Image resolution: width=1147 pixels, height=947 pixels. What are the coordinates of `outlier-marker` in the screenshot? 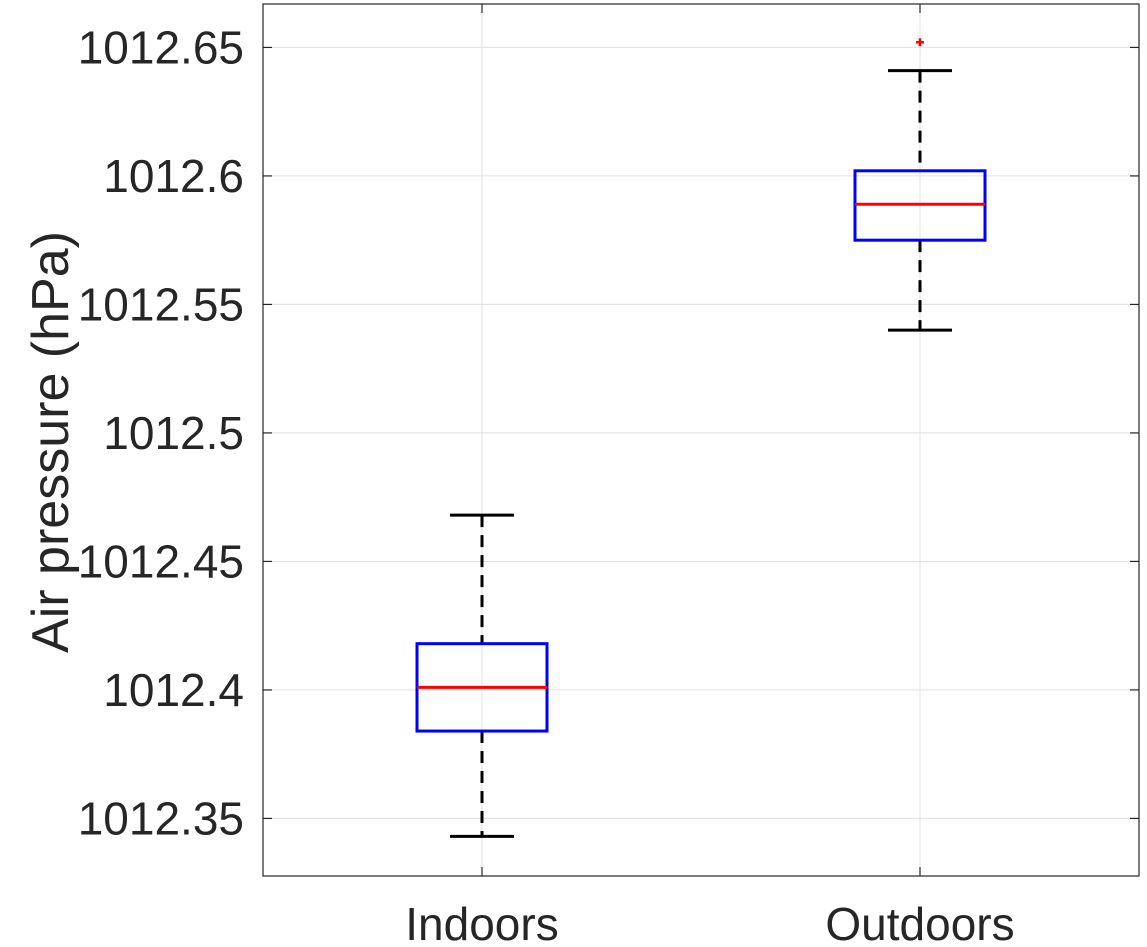 It's located at (920, 42).